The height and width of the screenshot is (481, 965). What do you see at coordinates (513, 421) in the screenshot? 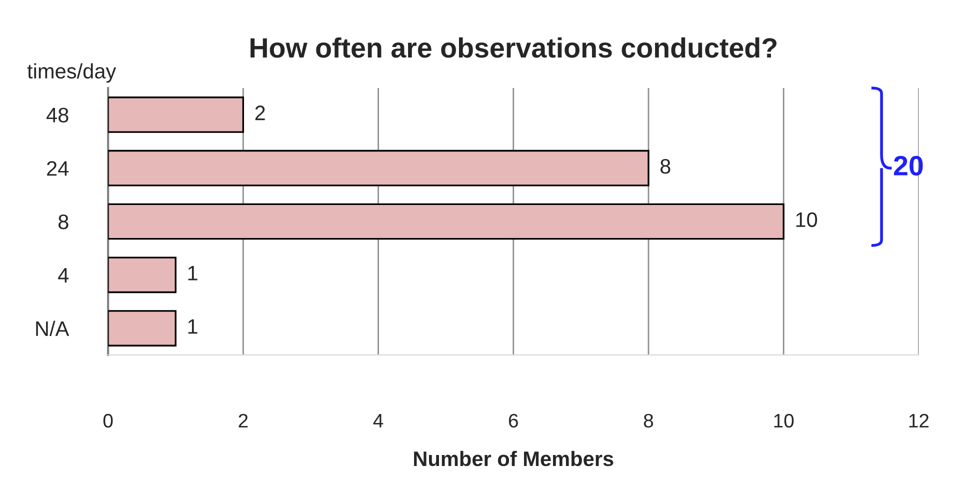
I see `x-tick-label: 6` at bounding box center [513, 421].